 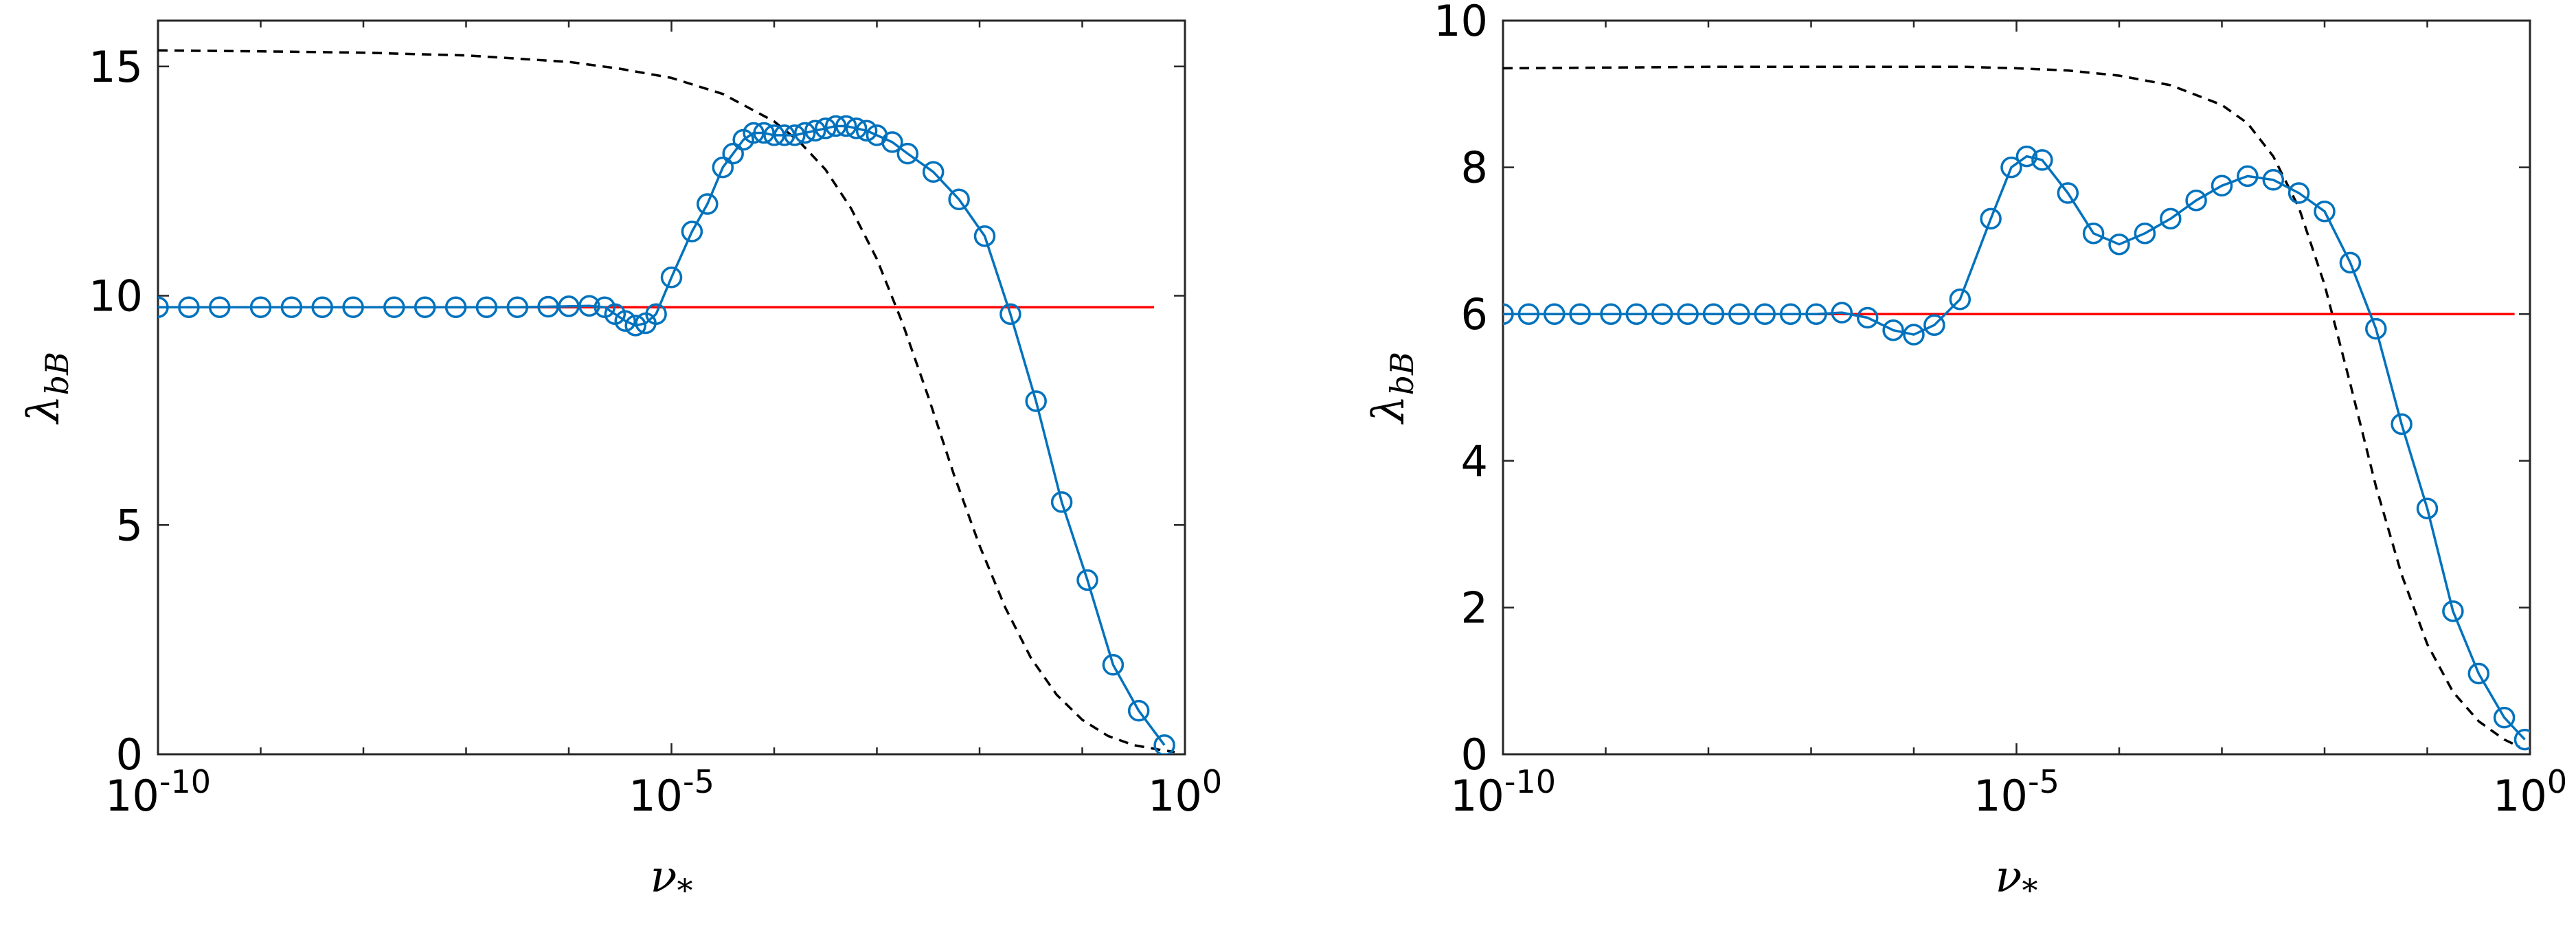 What do you see at coordinates (1530, 781) in the screenshot?
I see `x-tick-label-exponent: -10` at bounding box center [1530, 781].